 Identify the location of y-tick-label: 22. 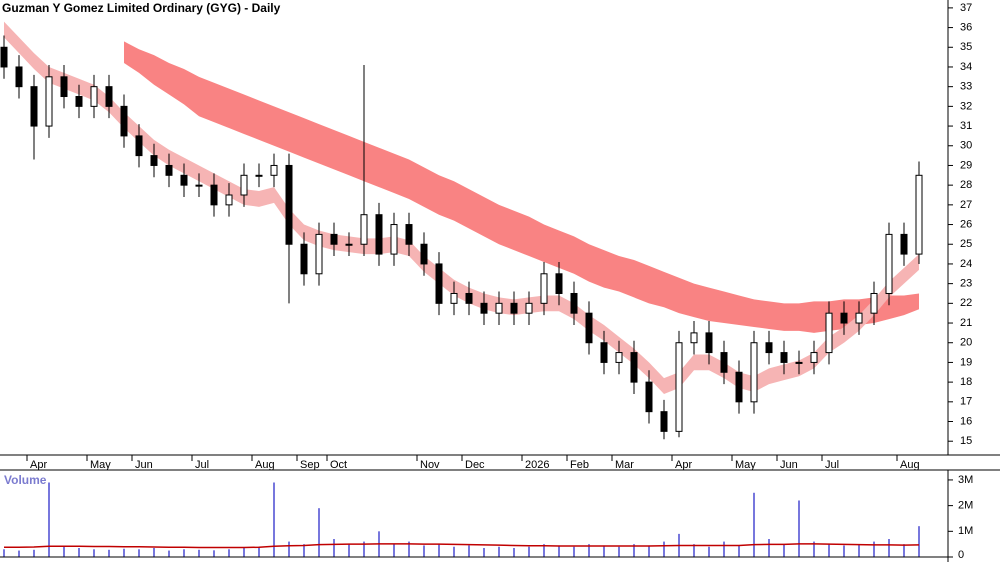
(966, 303).